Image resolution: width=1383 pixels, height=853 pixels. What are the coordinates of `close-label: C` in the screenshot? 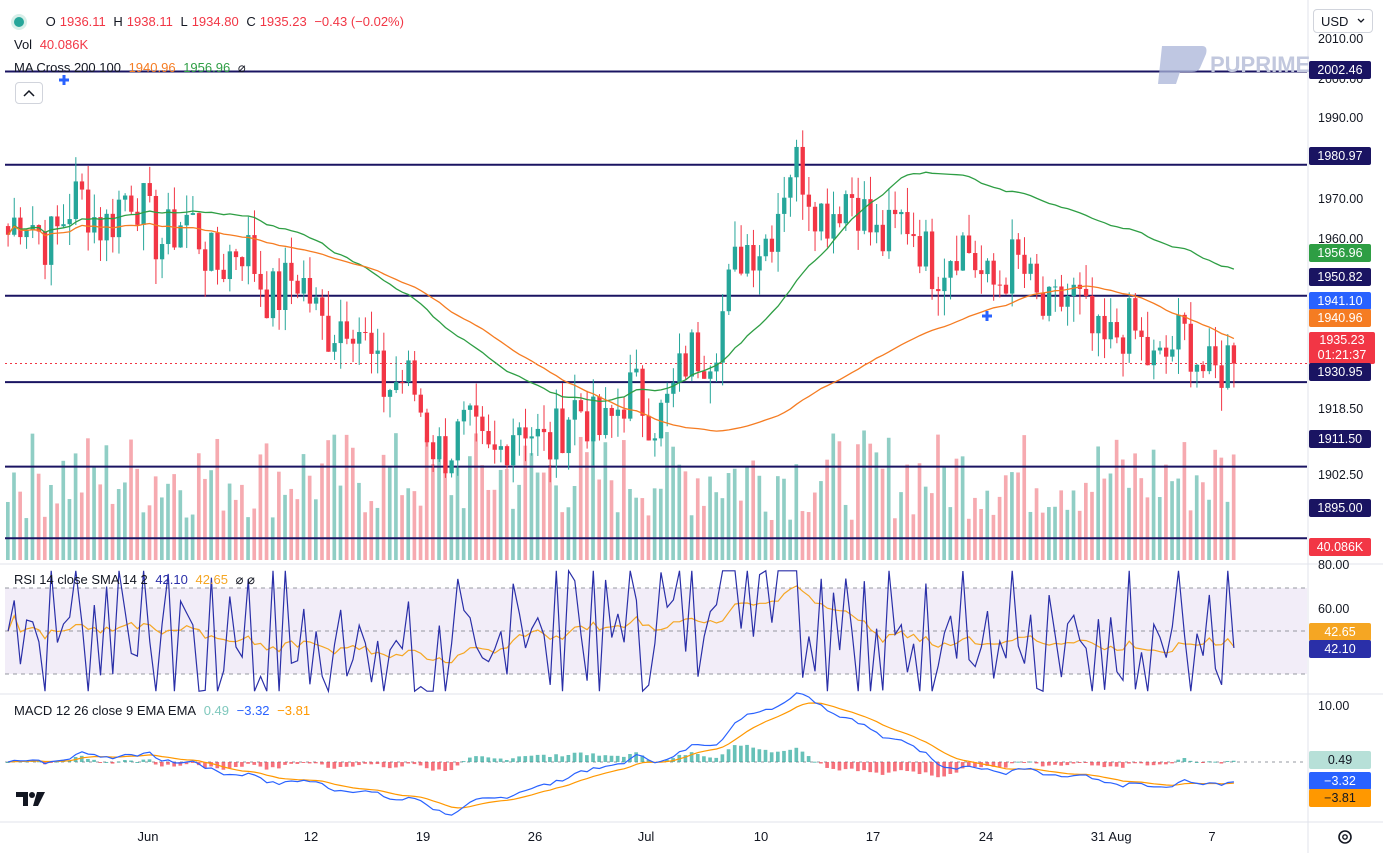 It's located at (251, 21).